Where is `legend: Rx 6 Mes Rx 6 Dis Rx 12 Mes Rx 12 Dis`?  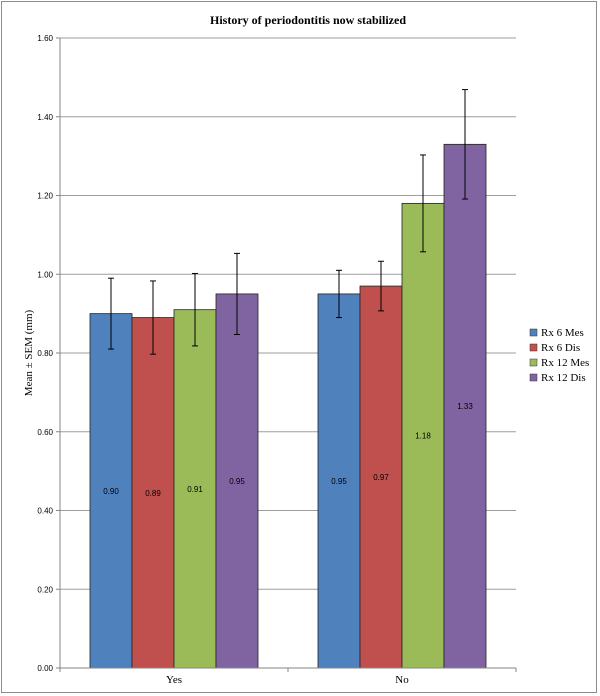
legend: Rx 6 Mes Rx 6 Dis Rx 12 Mes Rx 12 Dis is located at coordinates (559, 355).